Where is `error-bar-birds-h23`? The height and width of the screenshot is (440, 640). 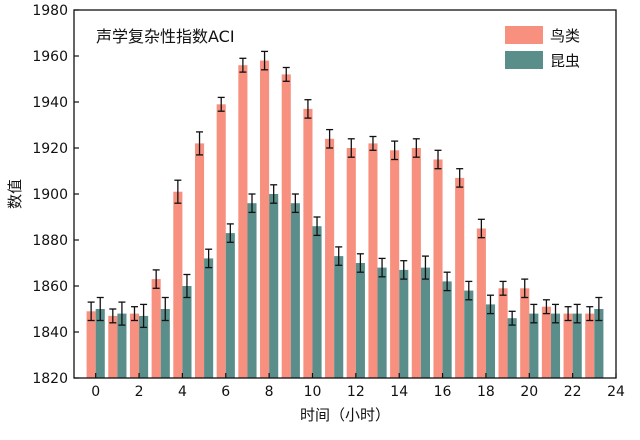 error-bar-birds-h23 is located at coordinates (590, 314).